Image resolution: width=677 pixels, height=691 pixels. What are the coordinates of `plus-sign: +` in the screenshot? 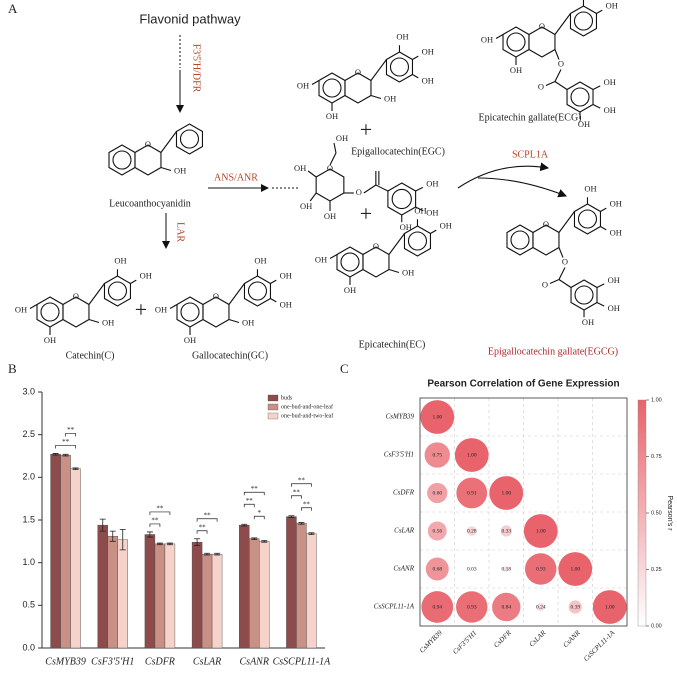 It's located at (141, 309).